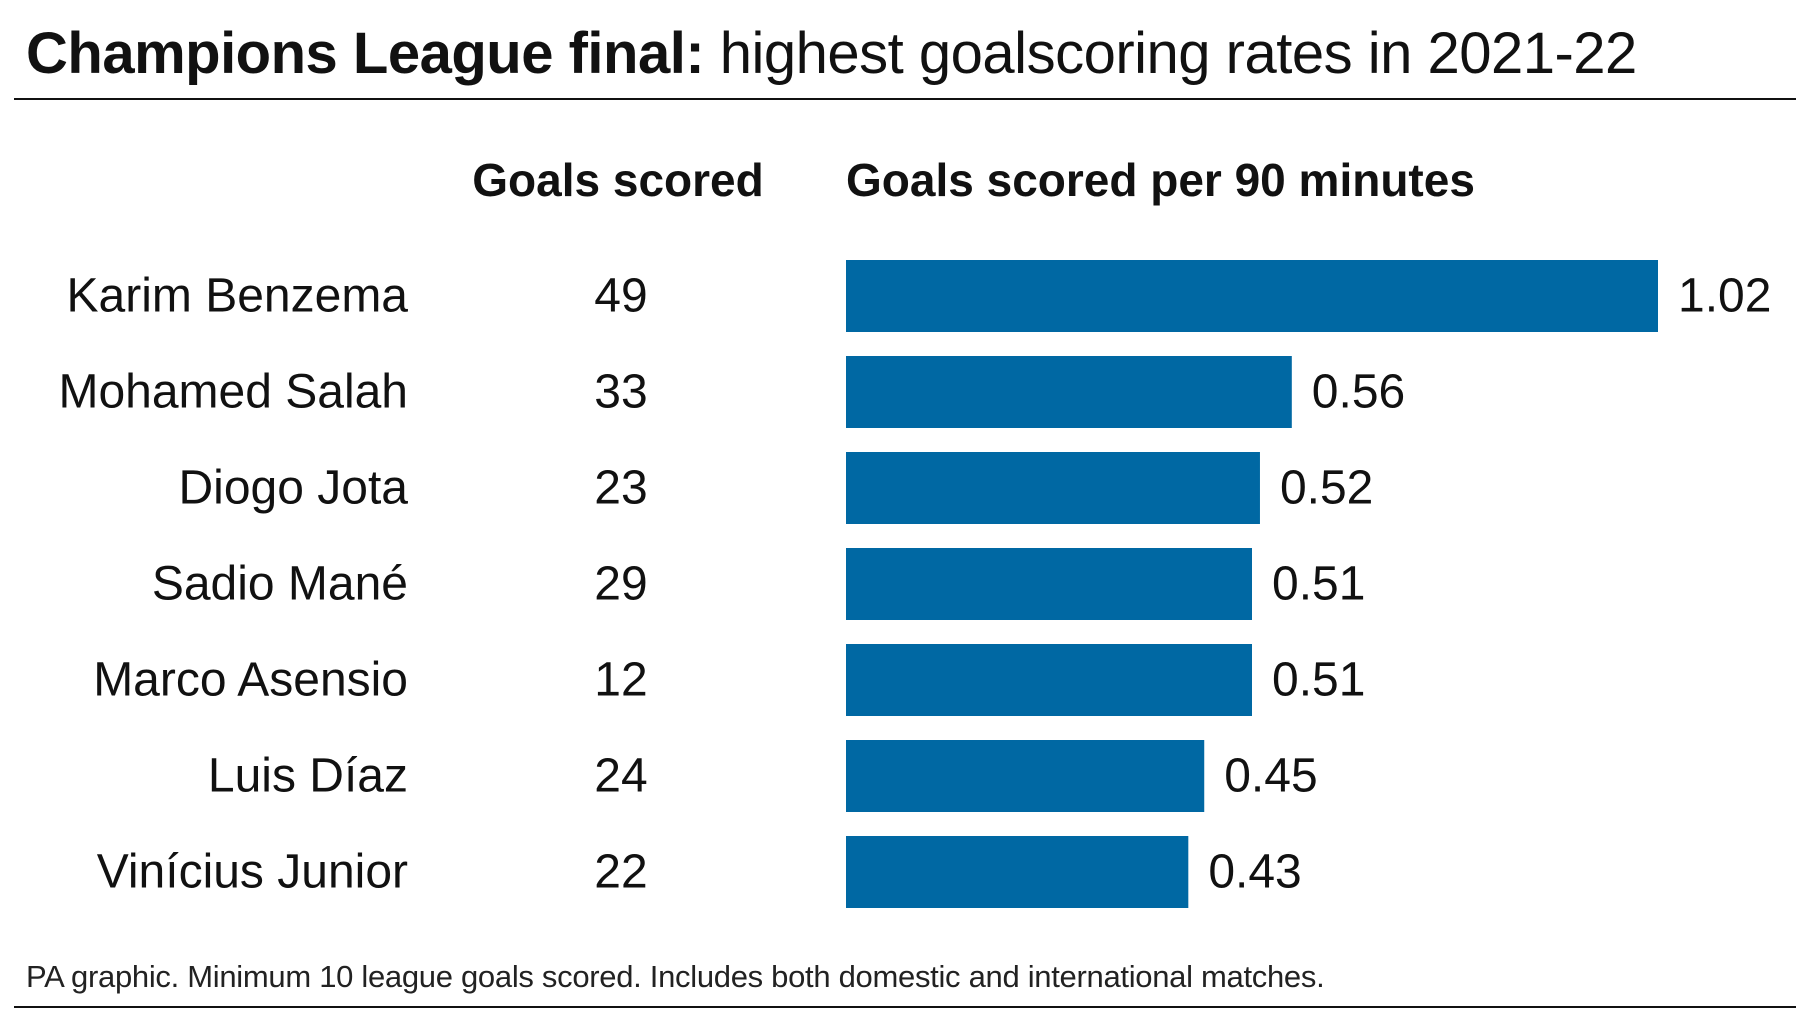 This screenshot has height=1013, width=1800. Describe the element at coordinates (620, 680) in the screenshot. I see `goals-scored-label: 12` at that location.